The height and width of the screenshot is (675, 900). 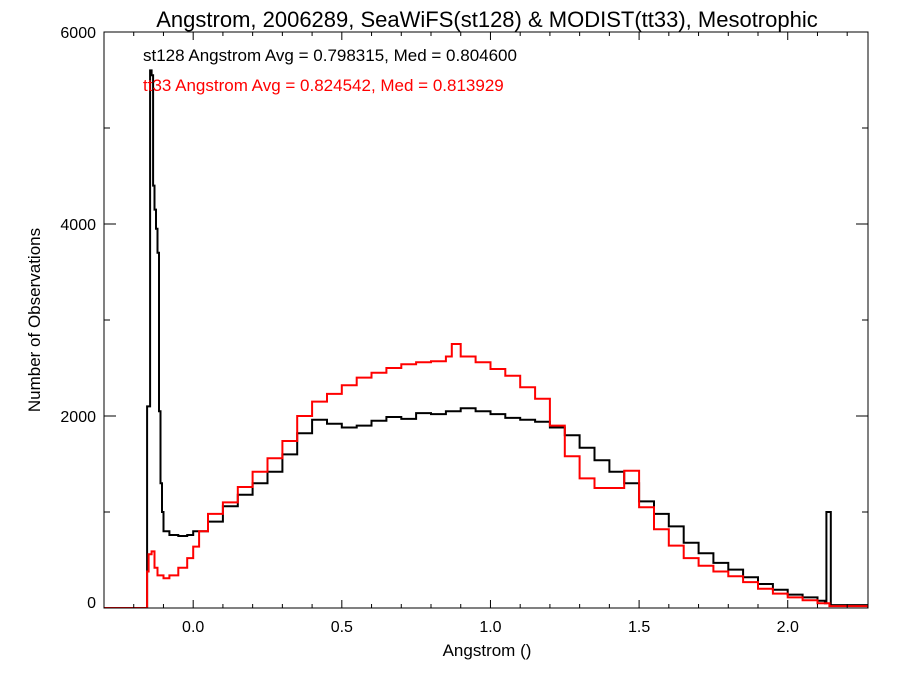 I want to click on y-axis-label: Number of Observations, so click(x=34, y=320).